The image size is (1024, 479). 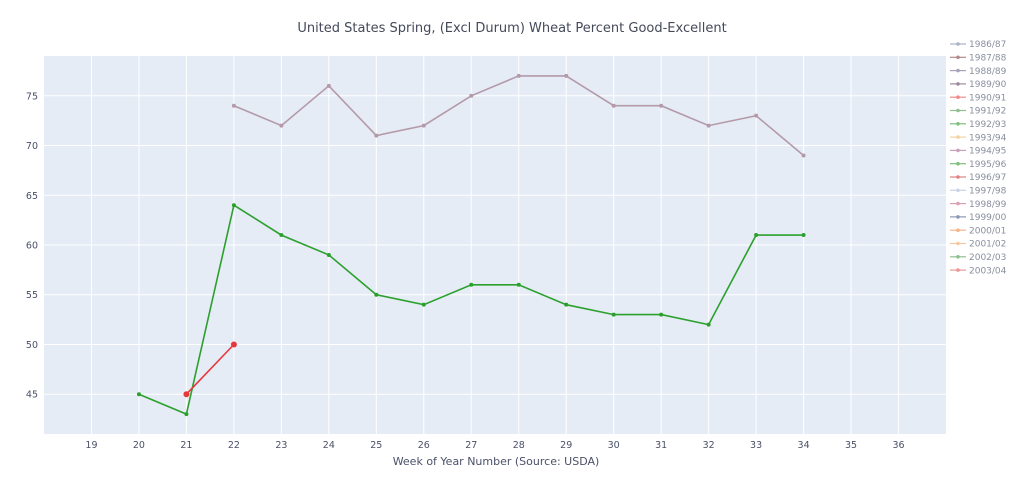 I want to click on legend-item: 1998/99, so click(x=978, y=205).